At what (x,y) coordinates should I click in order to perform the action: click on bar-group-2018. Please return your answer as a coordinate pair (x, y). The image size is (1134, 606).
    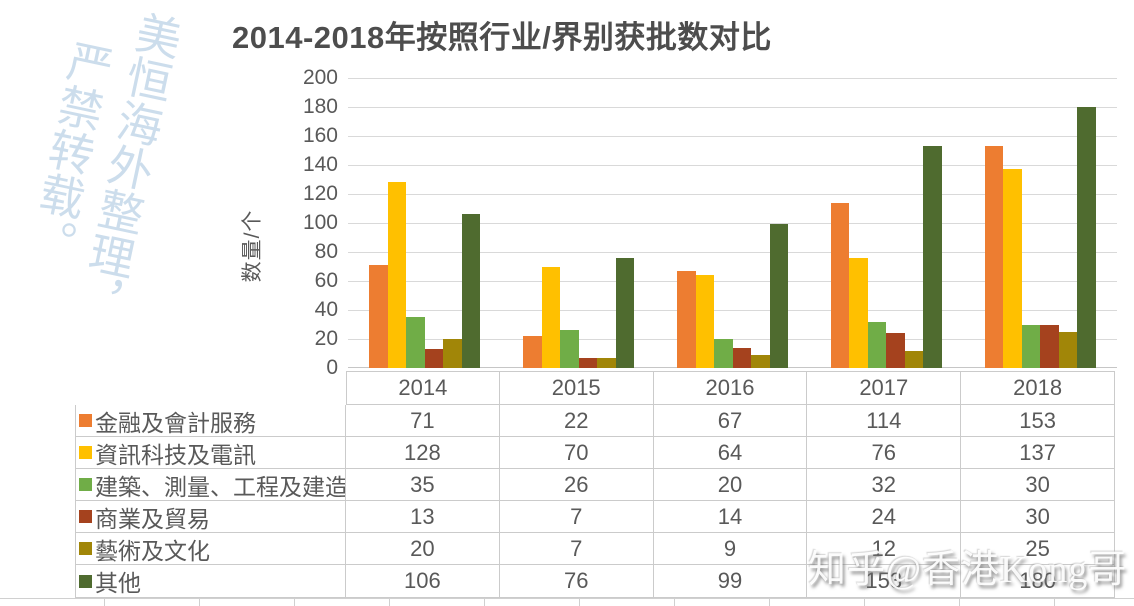
    Looking at the image, I should click on (1040, 237).